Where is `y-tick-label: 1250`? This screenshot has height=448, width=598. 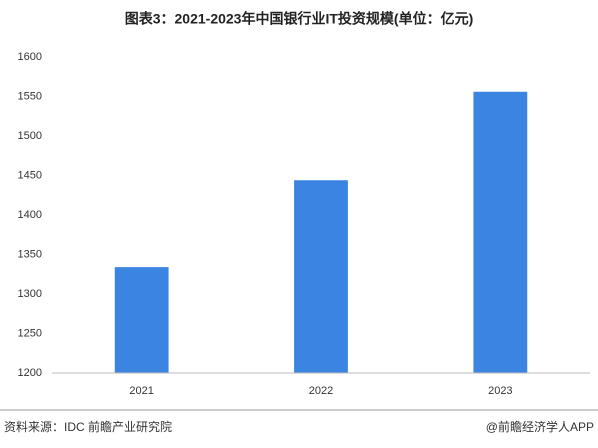 y-tick-label: 1250 is located at coordinates (30, 333).